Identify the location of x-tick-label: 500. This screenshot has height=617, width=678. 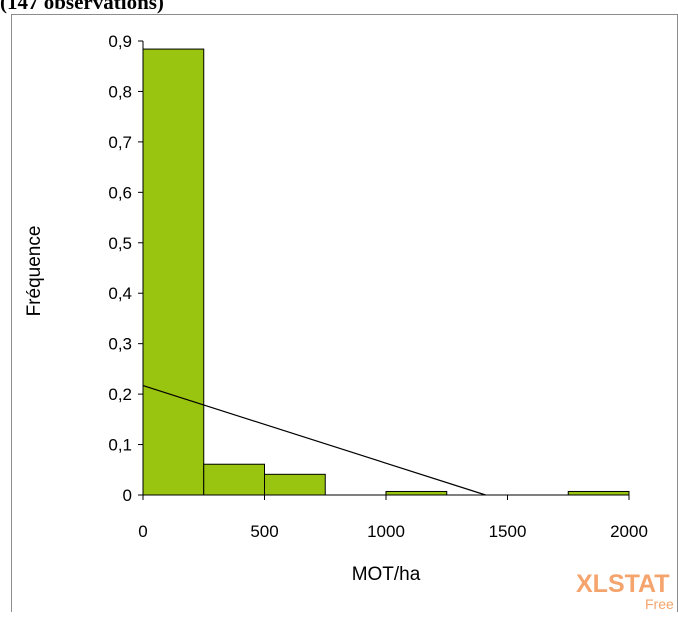
(264, 531).